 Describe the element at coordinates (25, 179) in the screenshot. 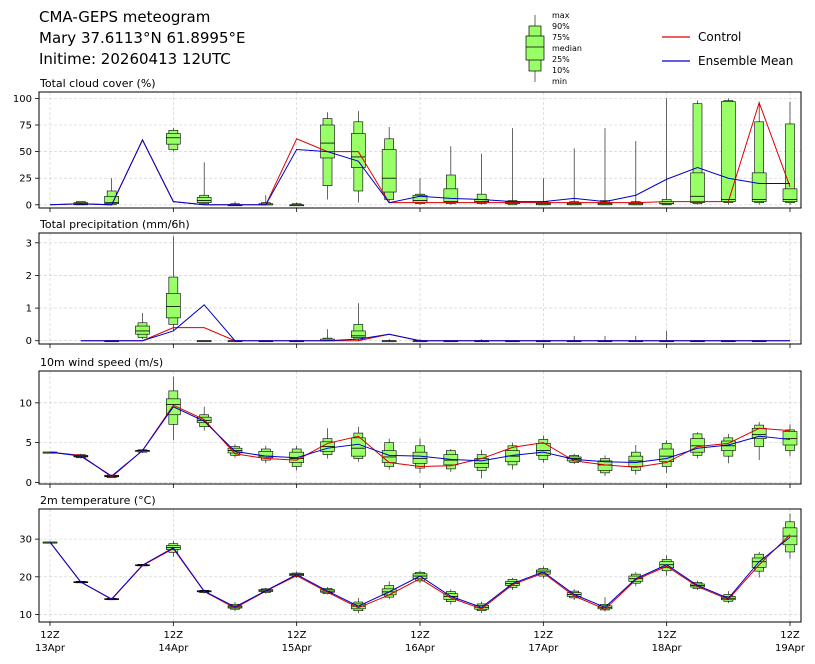

I see `y-tick-label: 25` at that location.